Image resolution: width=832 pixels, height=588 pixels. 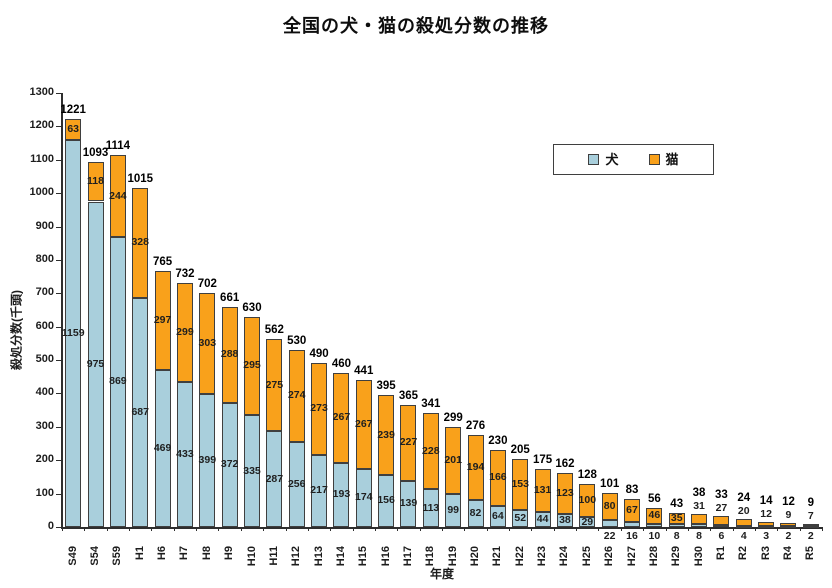 I want to click on y-tick-label: 700, so click(x=44, y=292).